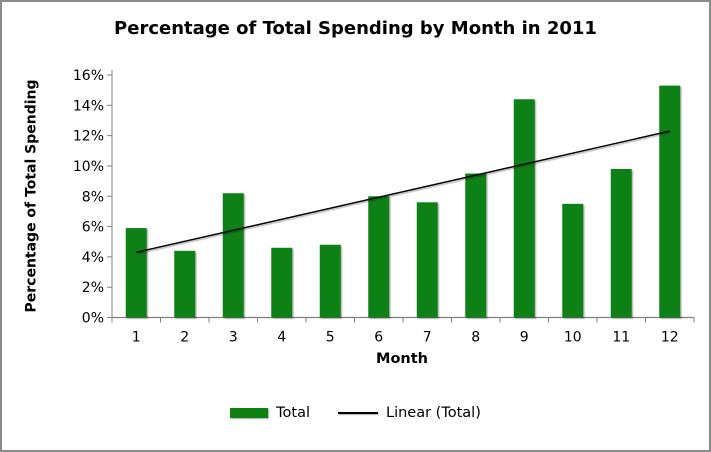 This screenshot has width=711, height=452. What do you see at coordinates (402, 359) in the screenshot?
I see `x-axis-title: Month` at bounding box center [402, 359].